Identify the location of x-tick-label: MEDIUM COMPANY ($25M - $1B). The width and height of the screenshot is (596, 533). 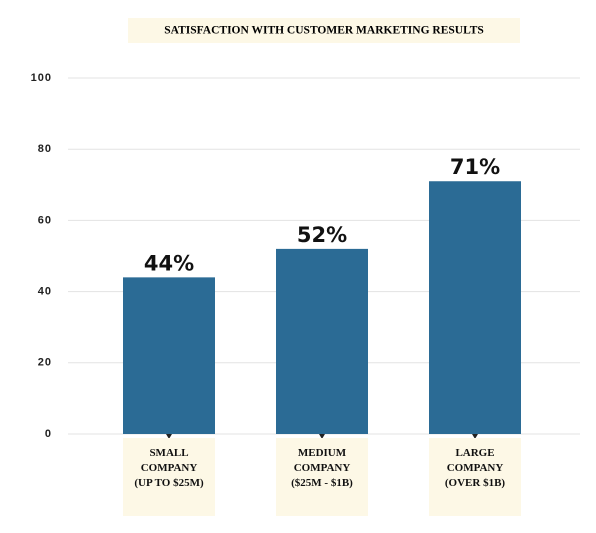
(322, 477).